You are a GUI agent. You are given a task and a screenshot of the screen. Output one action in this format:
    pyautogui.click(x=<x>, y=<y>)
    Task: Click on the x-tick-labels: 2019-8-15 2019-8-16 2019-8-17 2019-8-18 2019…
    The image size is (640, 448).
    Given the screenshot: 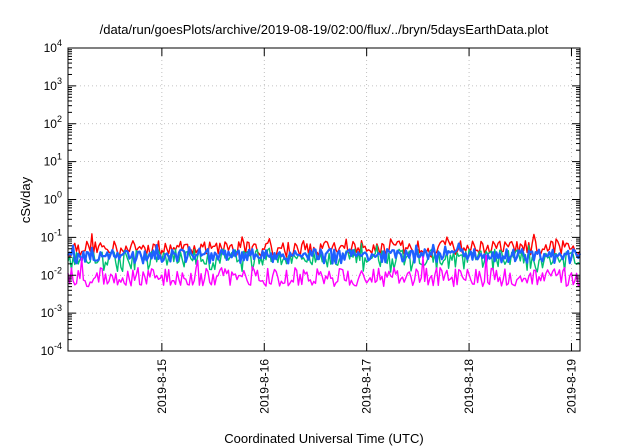 What is the action you would take?
    pyautogui.click(x=367, y=386)
    